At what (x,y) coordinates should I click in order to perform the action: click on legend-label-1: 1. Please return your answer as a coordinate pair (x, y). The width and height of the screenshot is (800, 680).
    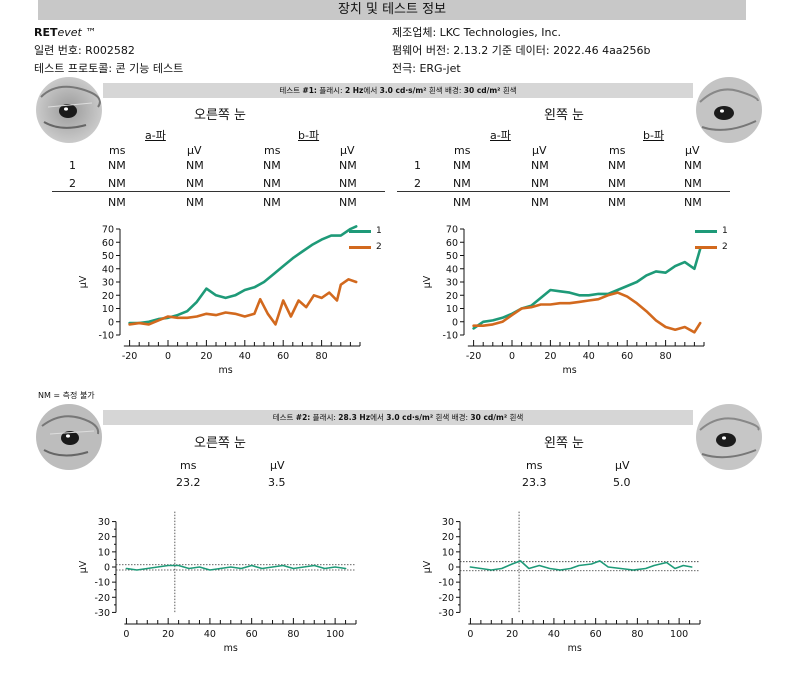
    Looking at the image, I should click on (725, 231).